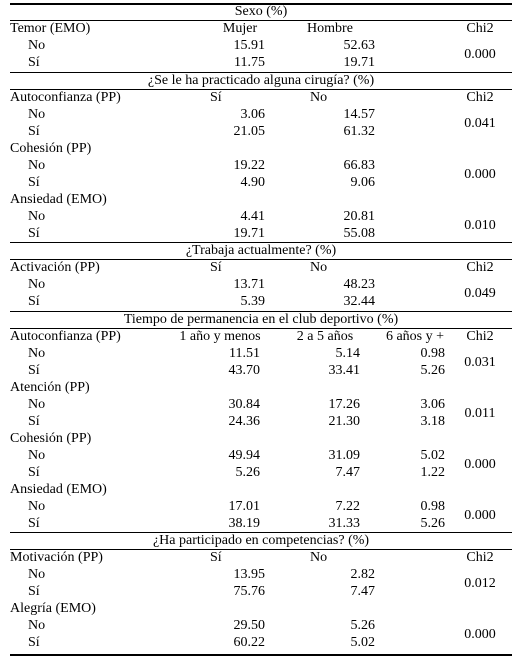  I want to click on cell-value: 66.83, so click(359, 165).